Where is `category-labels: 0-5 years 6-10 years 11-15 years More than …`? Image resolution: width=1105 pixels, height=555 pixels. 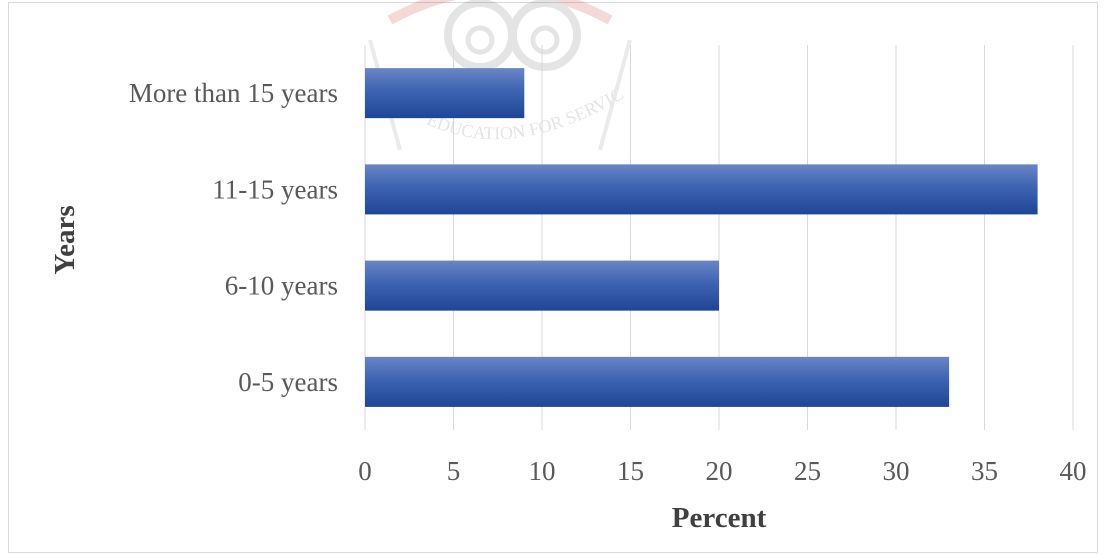
category-labels: 0-5 years 6-10 years 11-15 years More than … is located at coordinates (233, 237).